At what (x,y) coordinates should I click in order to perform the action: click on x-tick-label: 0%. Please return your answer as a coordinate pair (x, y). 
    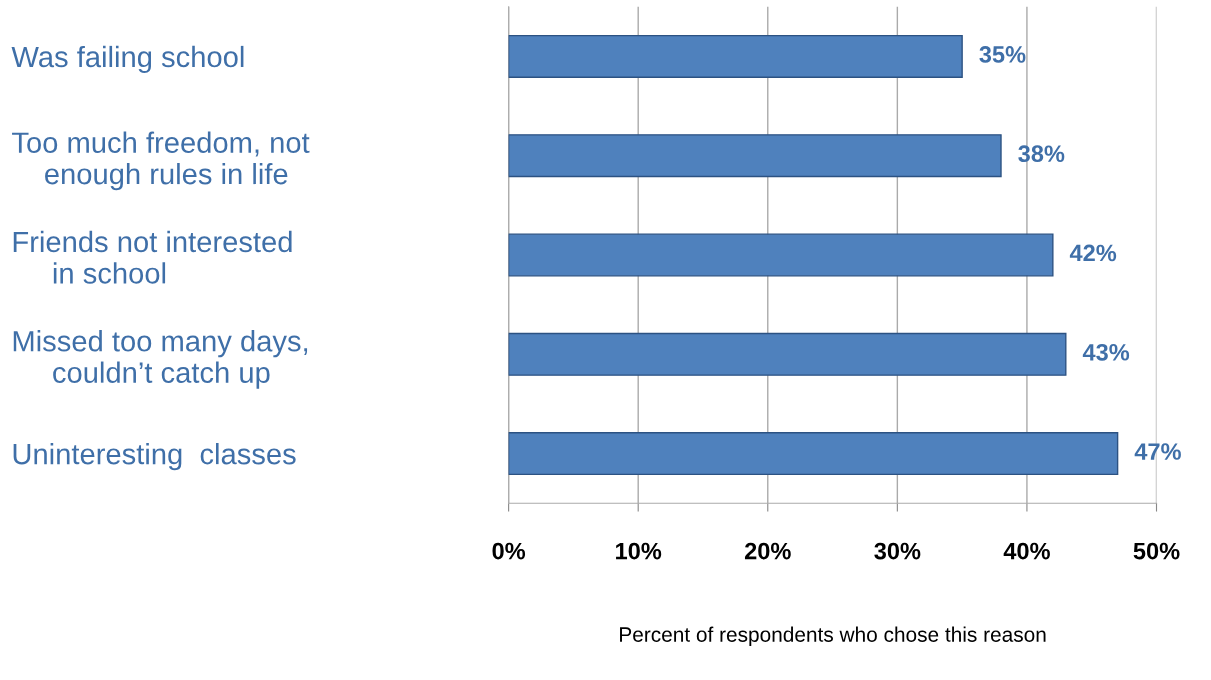
    Looking at the image, I should click on (509, 551).